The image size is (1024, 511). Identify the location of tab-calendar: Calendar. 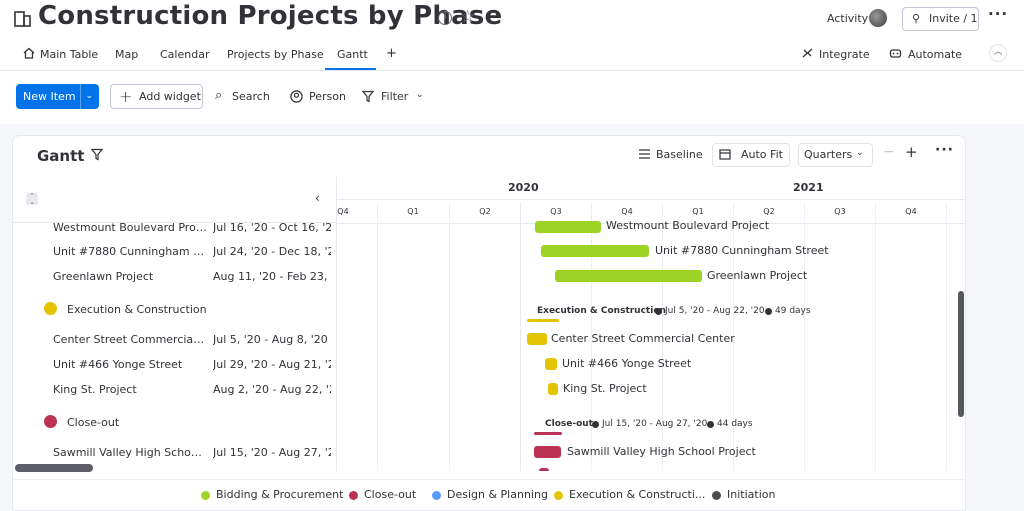
(185, 54).